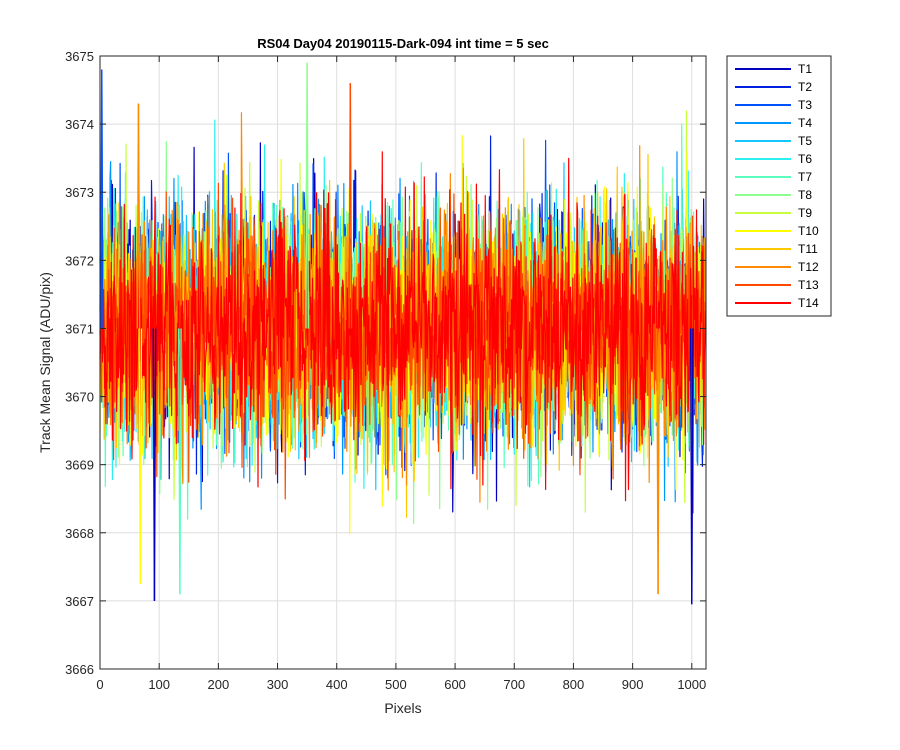 Image resolution: width=900 pixels, height=750 pixels. I want to click on extreme-spike-t10, so click(141, 456).